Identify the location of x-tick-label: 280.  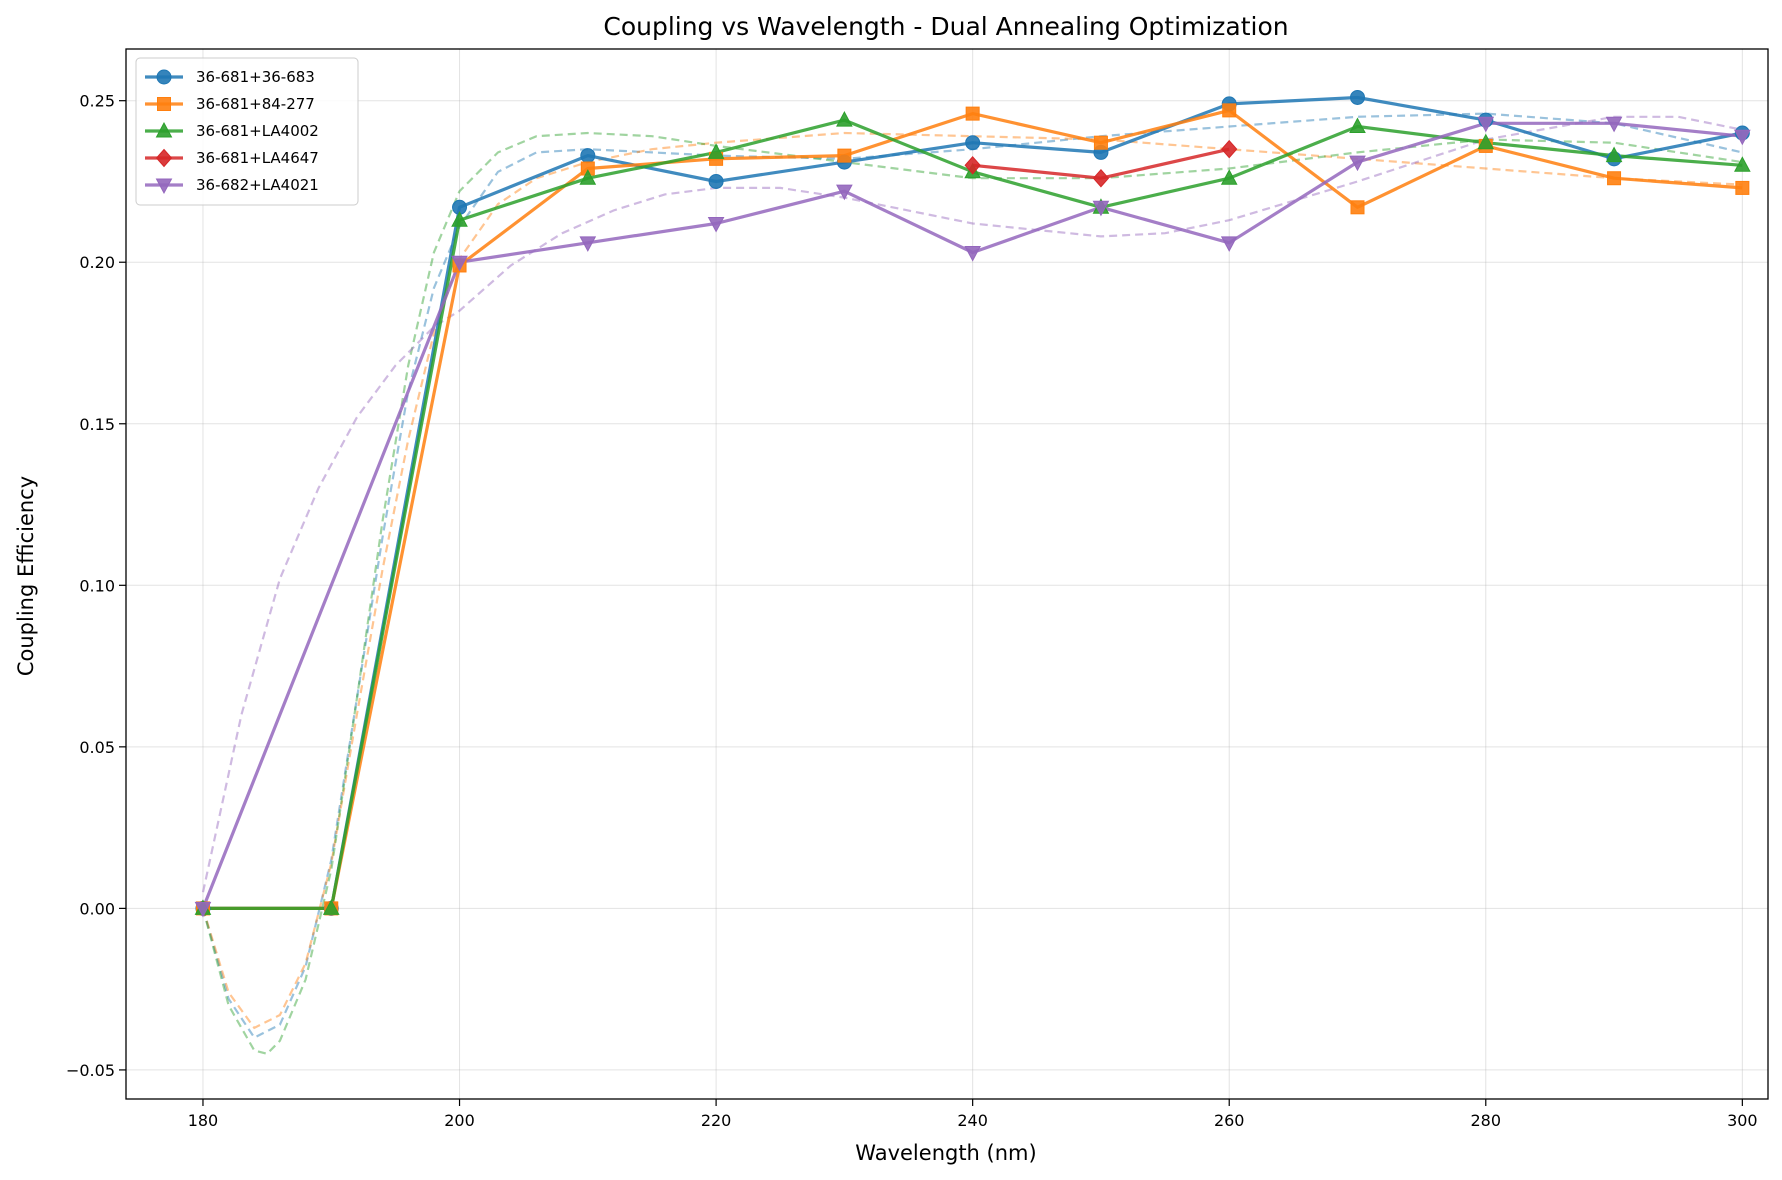
(1486, 1120).